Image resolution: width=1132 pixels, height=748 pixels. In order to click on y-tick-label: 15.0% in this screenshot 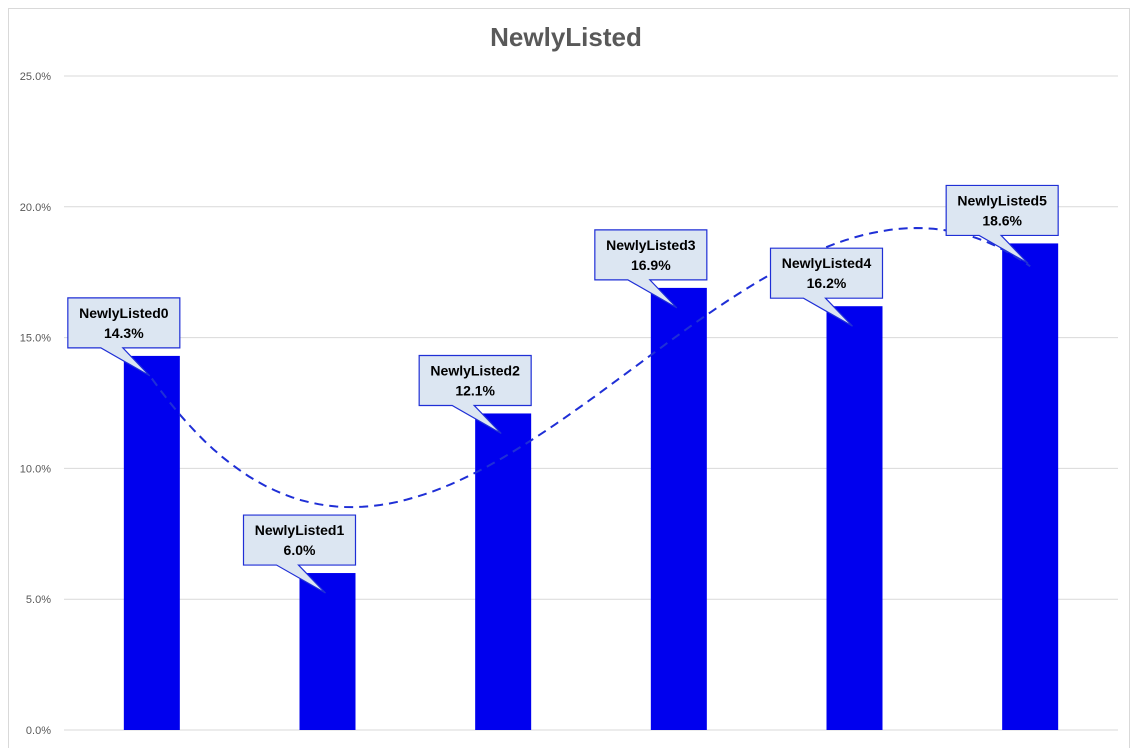, I will do `click(35, 339)`.